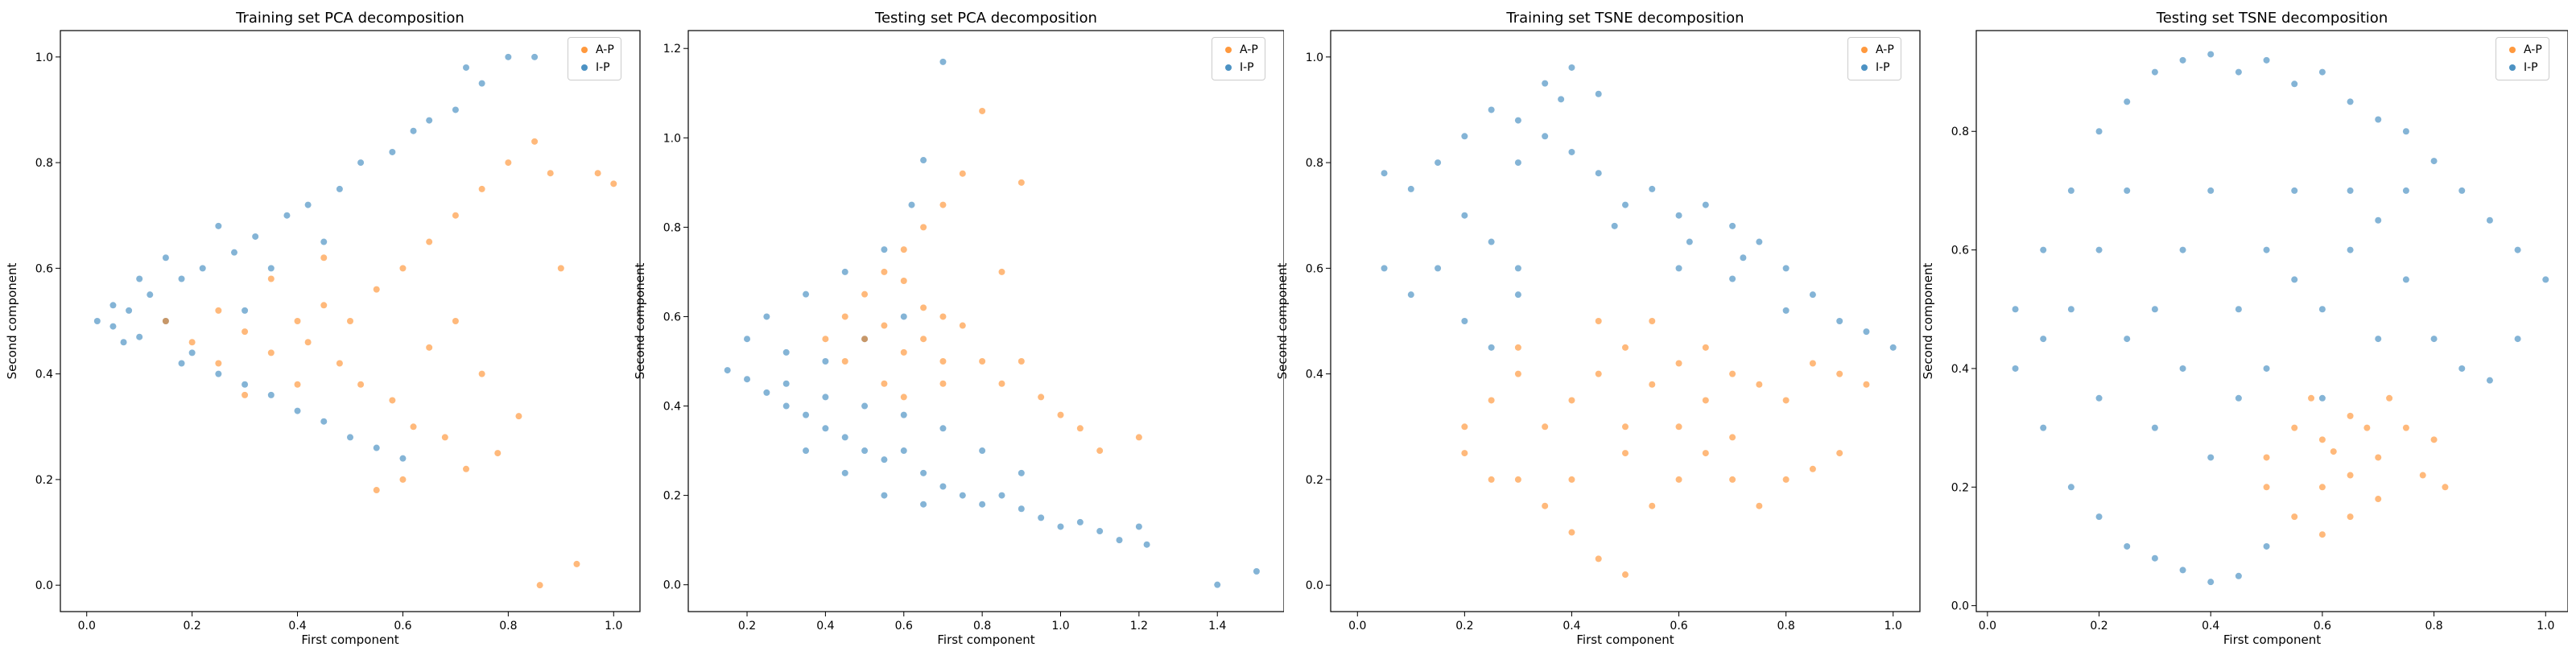  What do you see at coordinates (2322, 627) in the screenshot?
I see `x-tick-label: 0.6` at bounding box center [2322, 627].